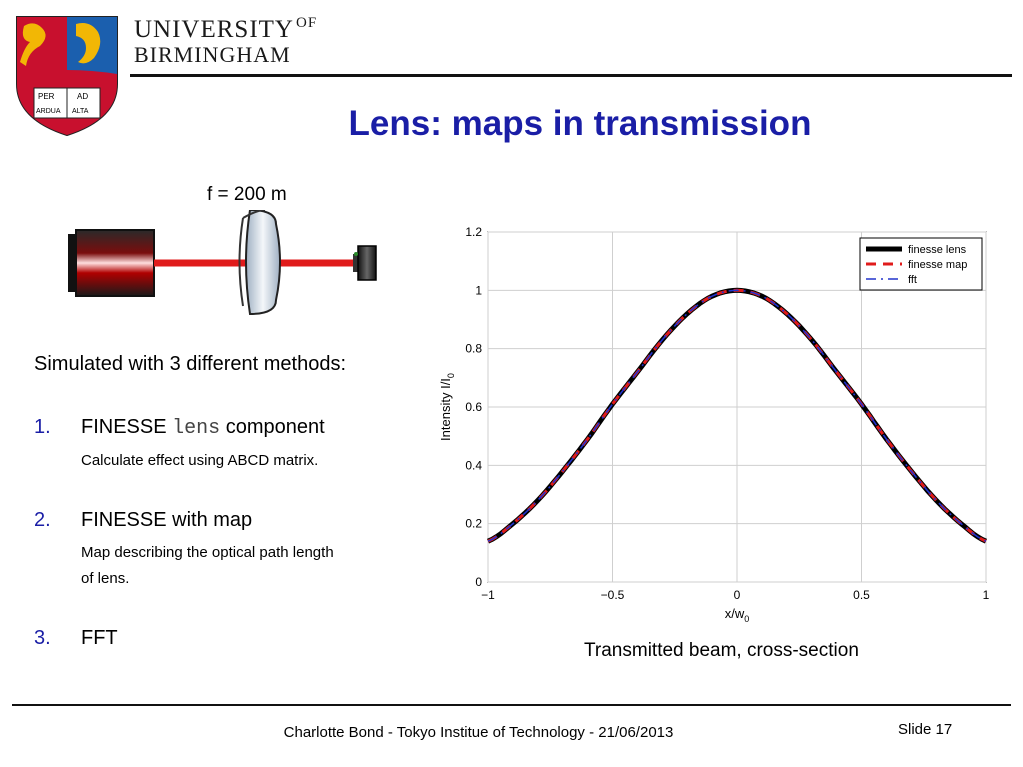  What do you see at coordinates (42, 638) in the screenshot?
I see `item-3-number: 3.` at bounding box center [42, 638].